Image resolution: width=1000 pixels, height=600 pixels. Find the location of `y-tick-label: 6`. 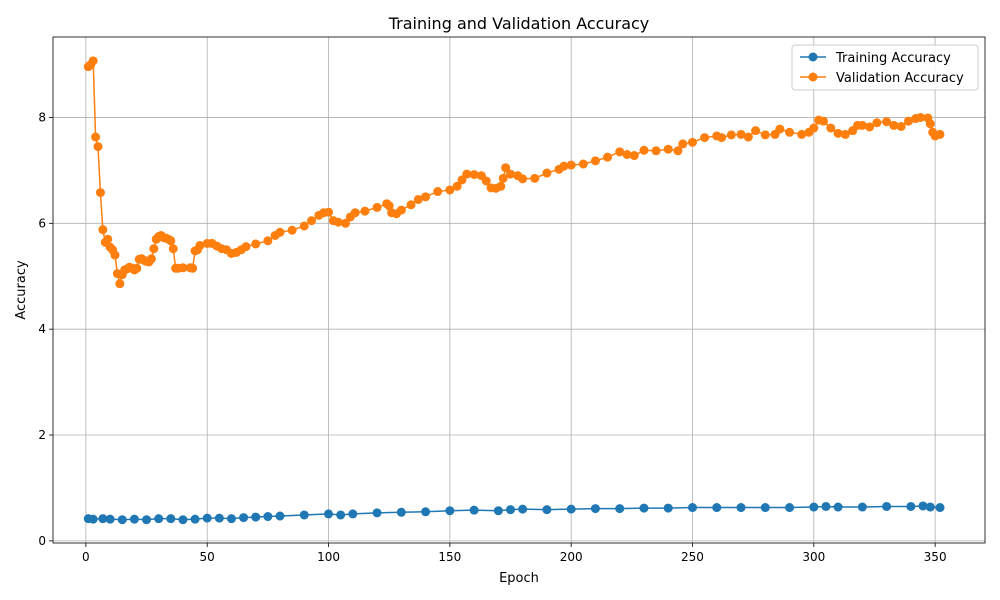

y-tick-label: 6 is located at coordinates (42, 223).